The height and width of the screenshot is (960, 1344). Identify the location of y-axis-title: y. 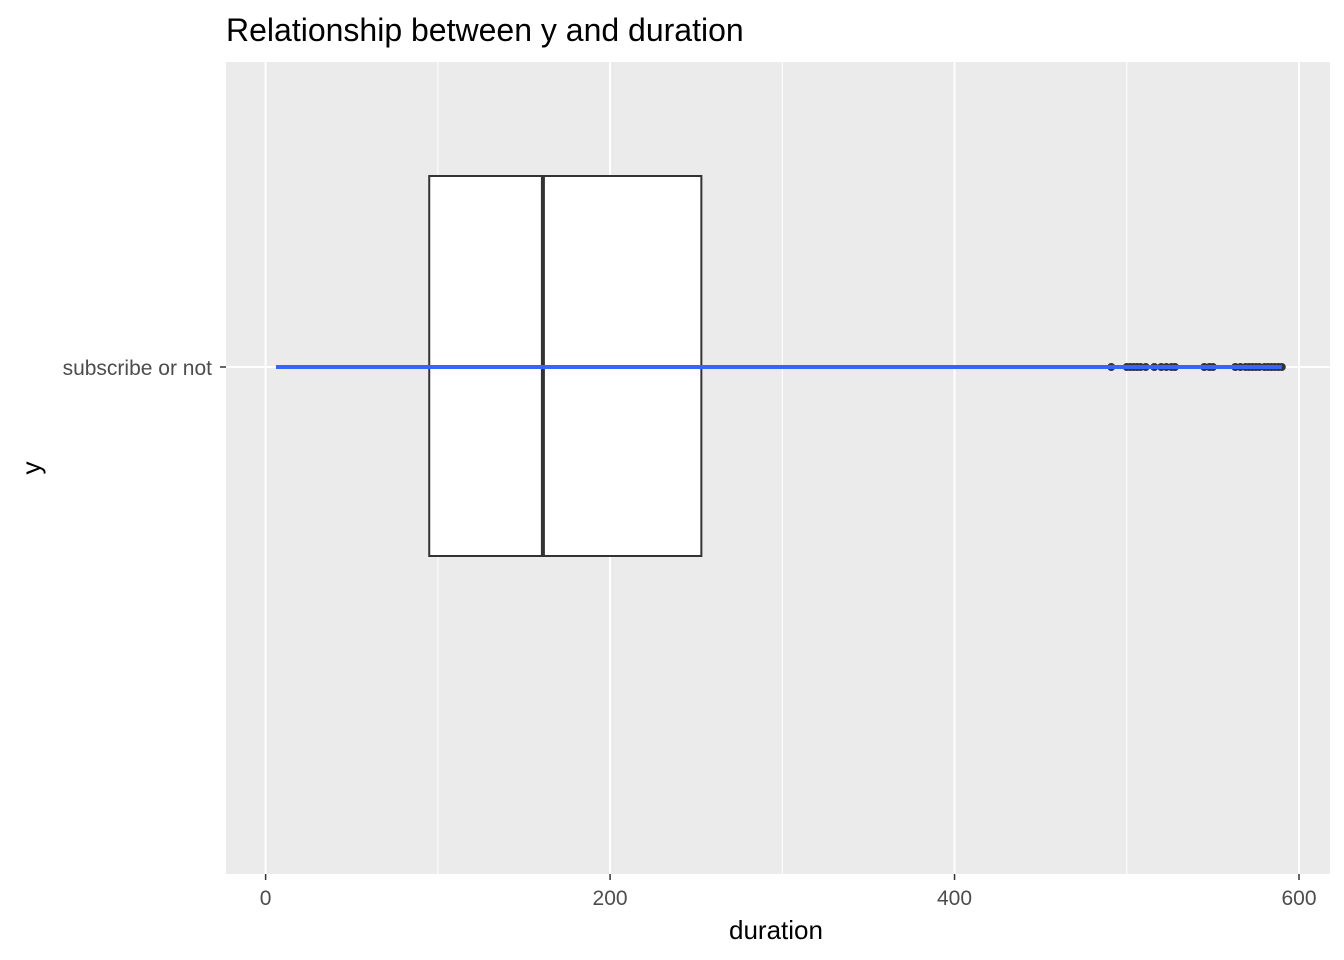
(31, 468).